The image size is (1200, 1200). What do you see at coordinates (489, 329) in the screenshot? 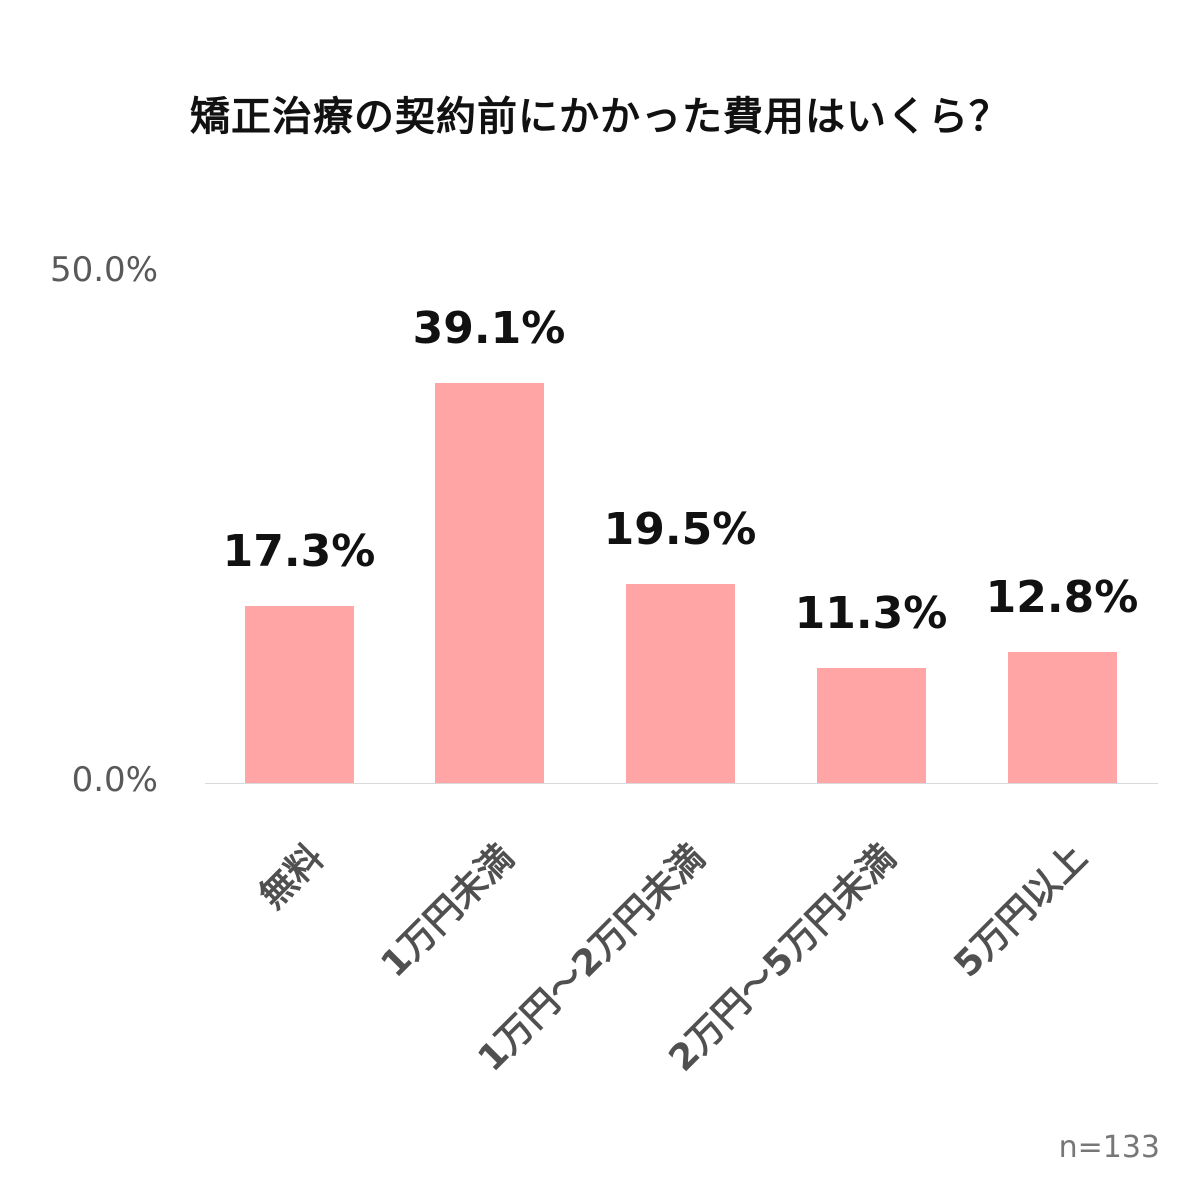
I see `bar-value-label: 39.1%` at bounding box center [489, 329].